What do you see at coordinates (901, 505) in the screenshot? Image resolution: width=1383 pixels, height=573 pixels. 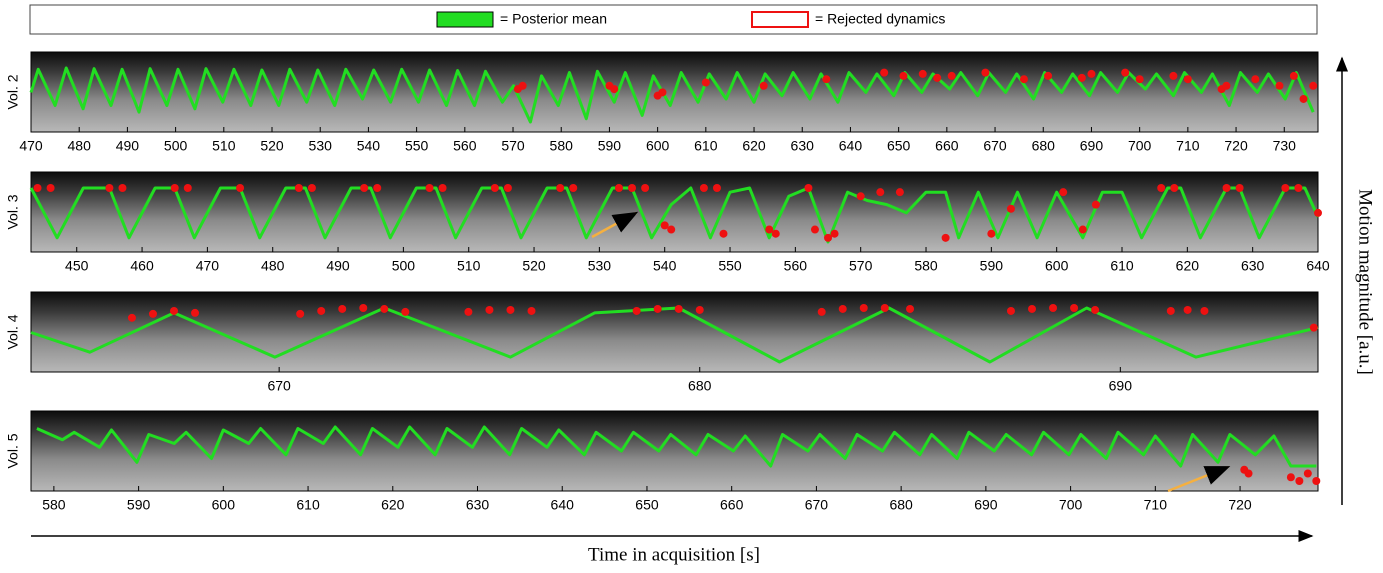 I see `x-tick-label: 680` at bounding box center [901, 505].